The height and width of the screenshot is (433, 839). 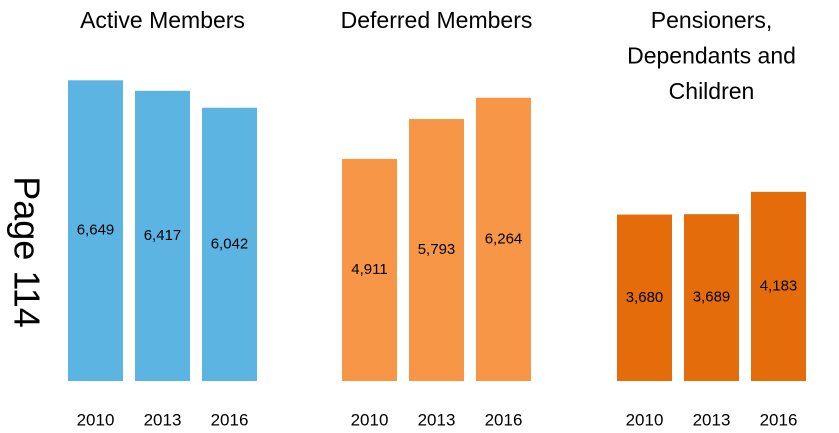 What do you see at coordinates (162, 20) in the screenshot?
I see `panel-title: Active Members` at bounding box center [162, 20].